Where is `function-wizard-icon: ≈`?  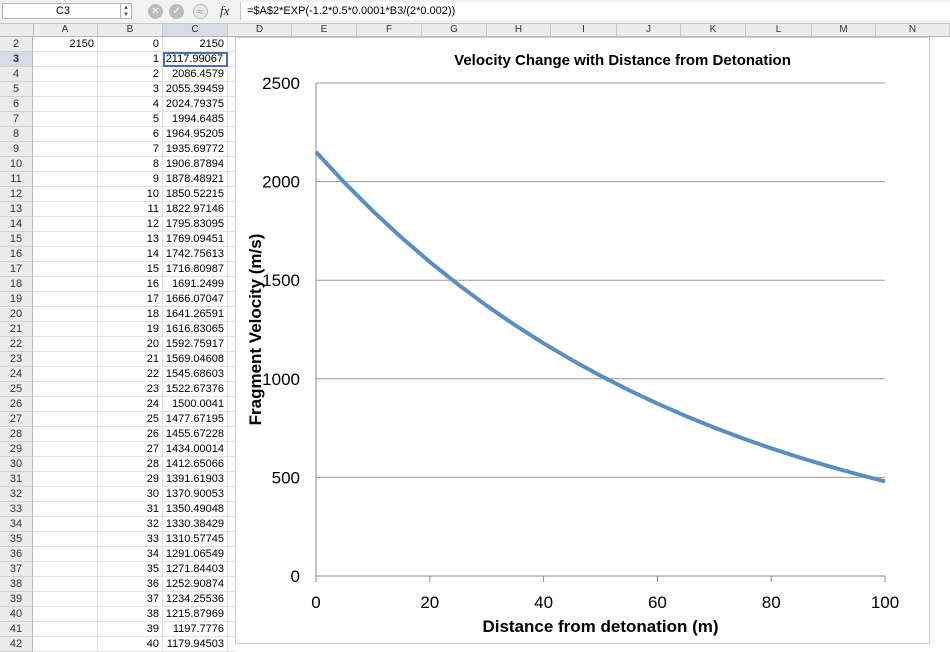
function-wizard-icon: ≈ is located at coordinates (200, 11).